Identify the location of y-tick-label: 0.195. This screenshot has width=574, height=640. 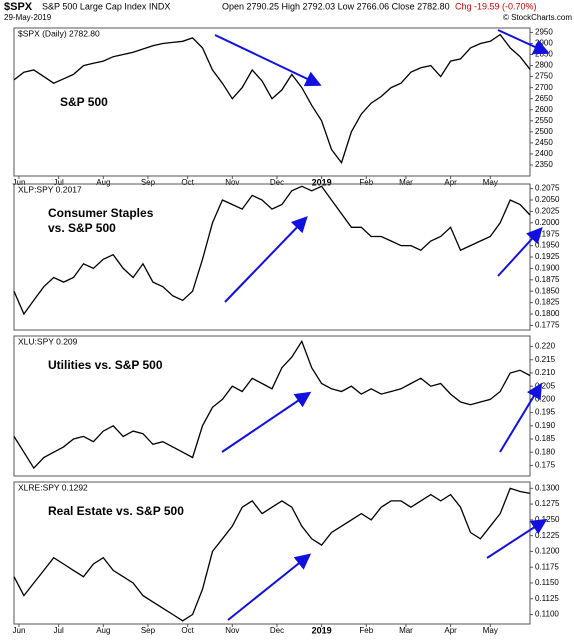
(545, 412).